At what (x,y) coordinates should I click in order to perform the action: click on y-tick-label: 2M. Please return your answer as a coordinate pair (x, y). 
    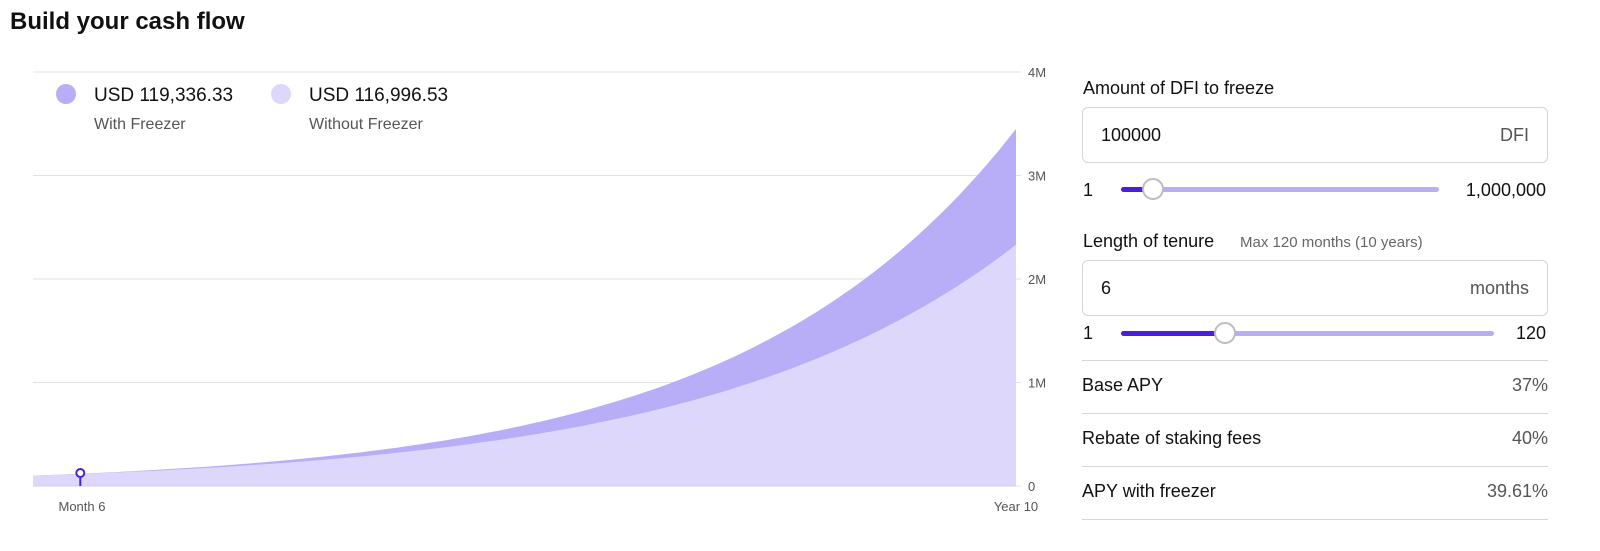
    Looking at the image, I should click on (1037, 279).